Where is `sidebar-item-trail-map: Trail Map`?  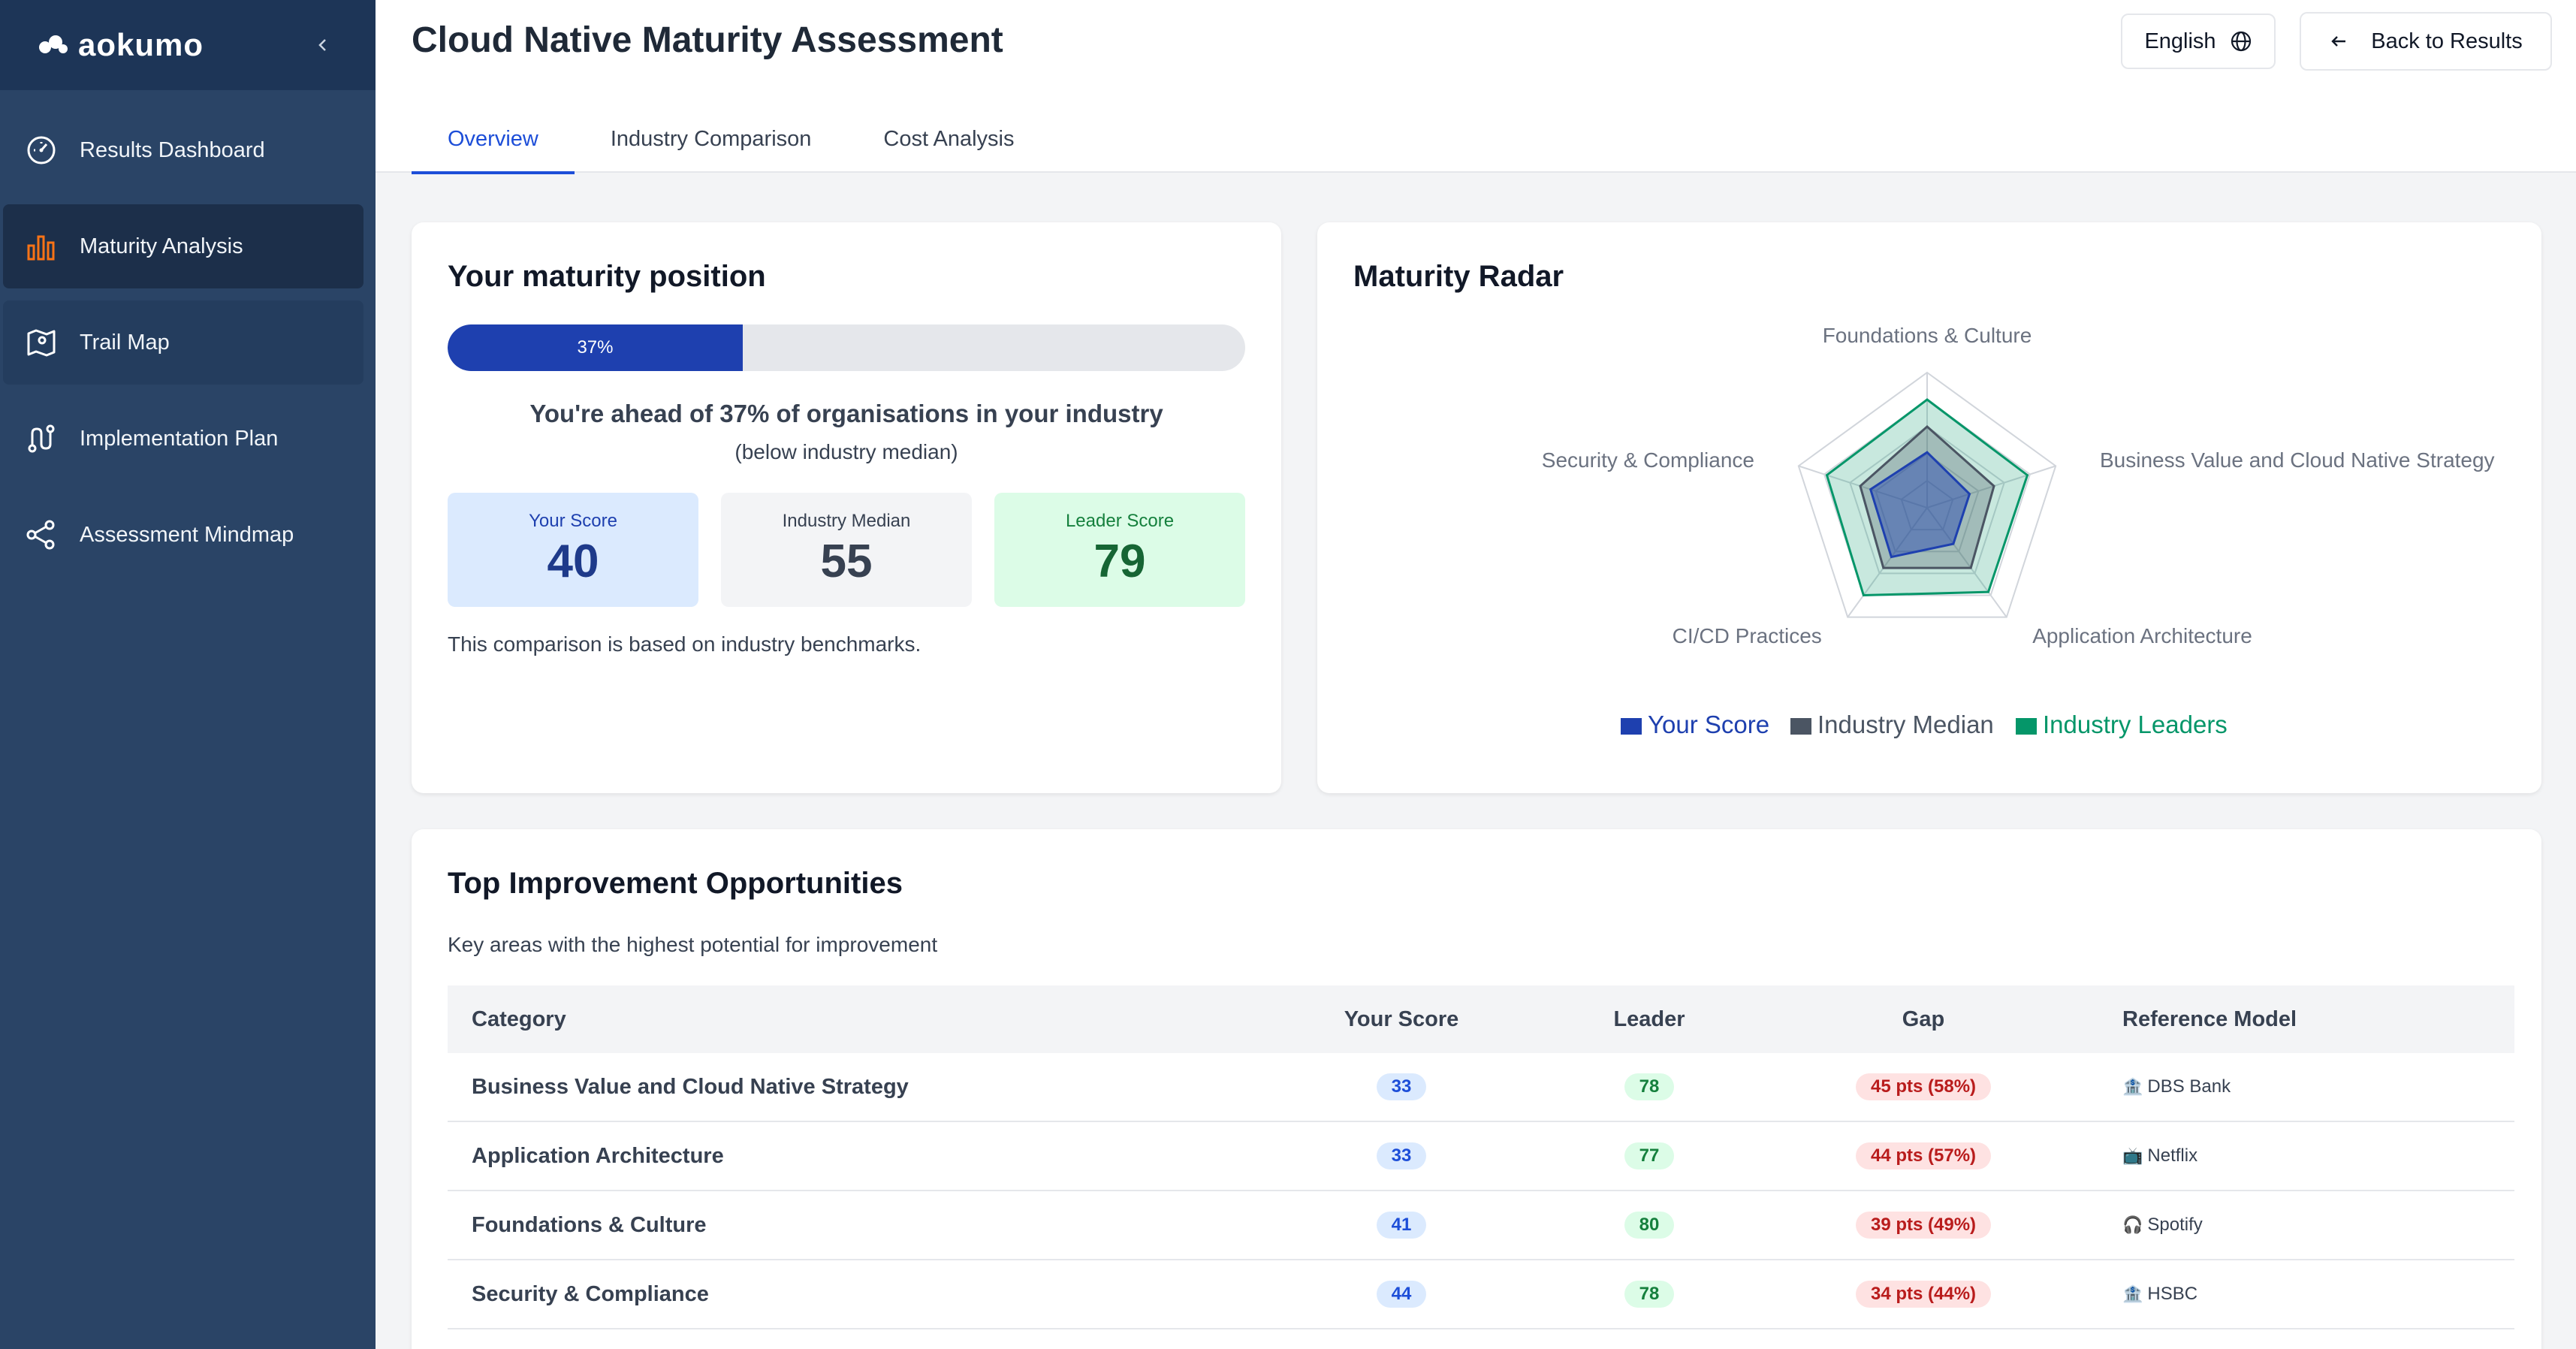
sidebar-item-trail-map: Trail Map is located at coordinates (183, 342).